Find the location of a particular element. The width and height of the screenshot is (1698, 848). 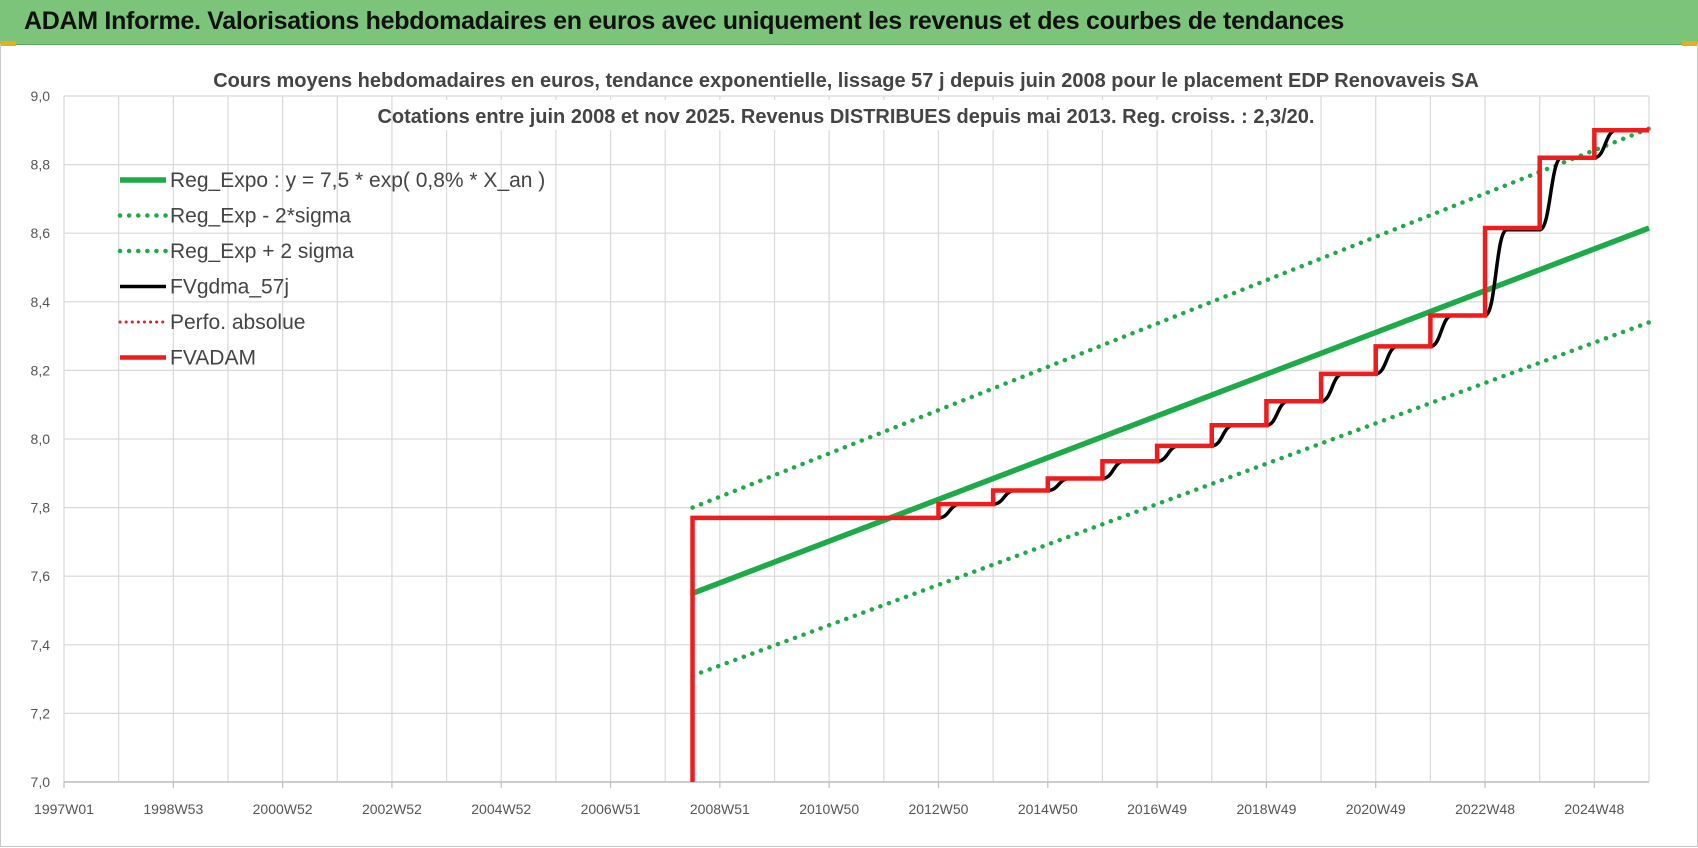

legend-label-reg-exp-minus-2sigma: Reg_Exp - 2*sigma is located at coordinates (260, 216).